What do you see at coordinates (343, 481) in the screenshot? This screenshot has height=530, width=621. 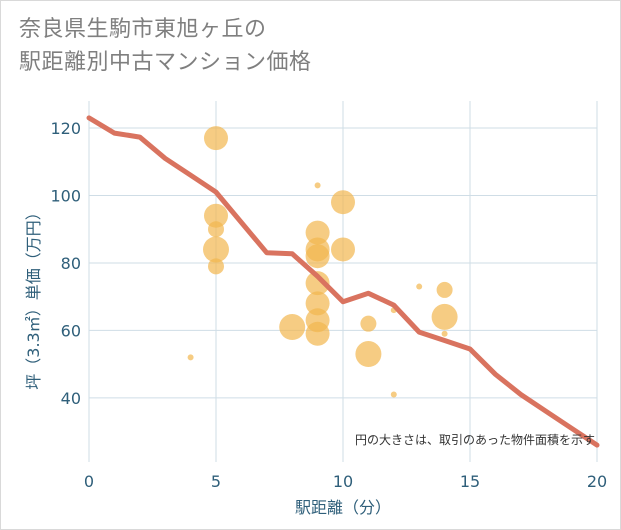 I see `x-tick-label: 10` at bounding box center [343, 481].